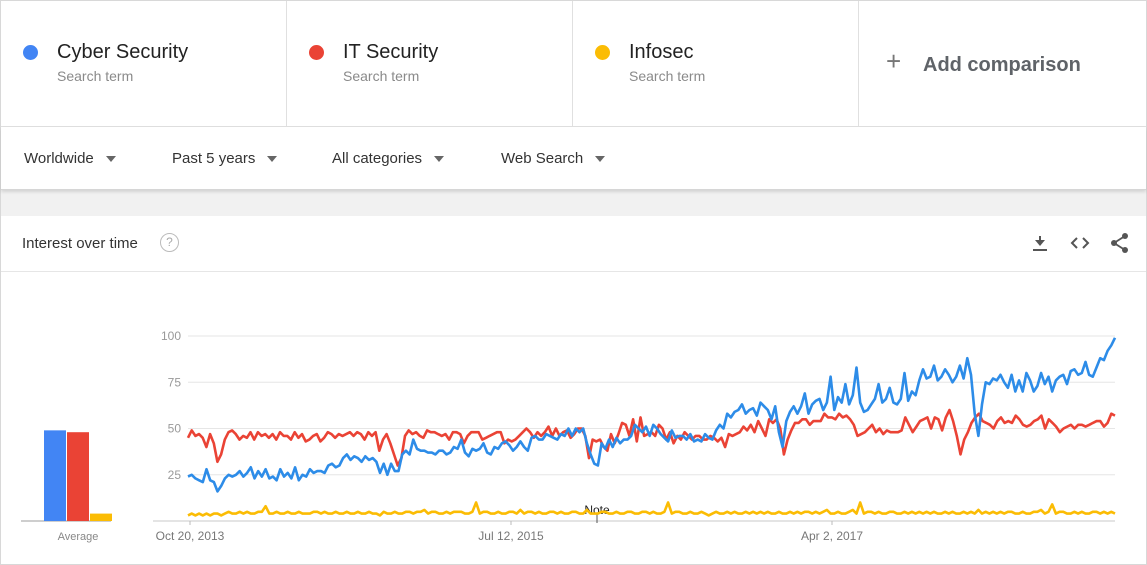 This screenshot has height=565, width=1147. I want to click on plus-icon: +, so click(894, 61).